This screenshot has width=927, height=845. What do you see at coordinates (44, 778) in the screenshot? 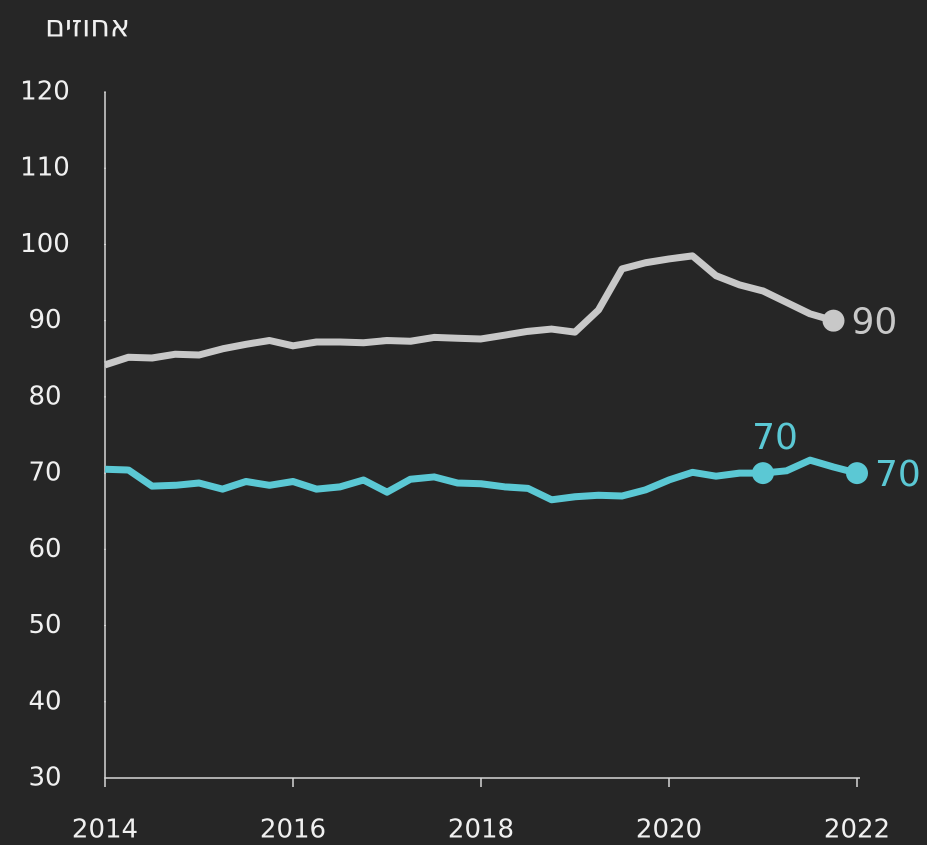
I see `y-tick-label: 30` at bounding box center [44, 778].